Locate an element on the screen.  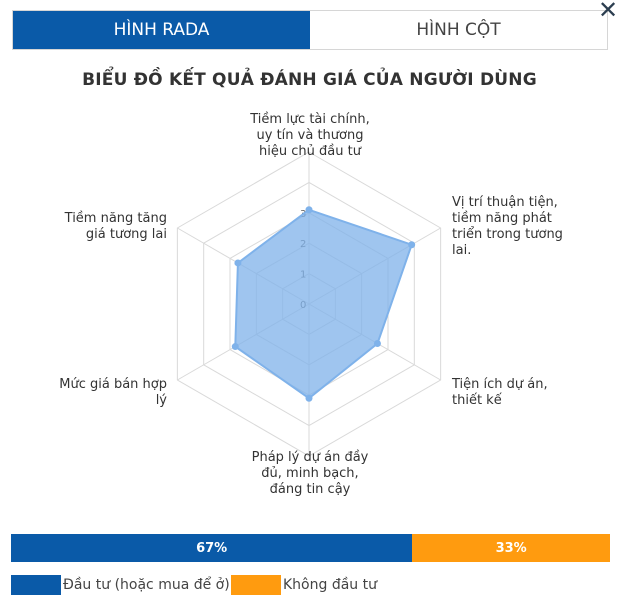
radar-points is located at coordinates (323, 304).